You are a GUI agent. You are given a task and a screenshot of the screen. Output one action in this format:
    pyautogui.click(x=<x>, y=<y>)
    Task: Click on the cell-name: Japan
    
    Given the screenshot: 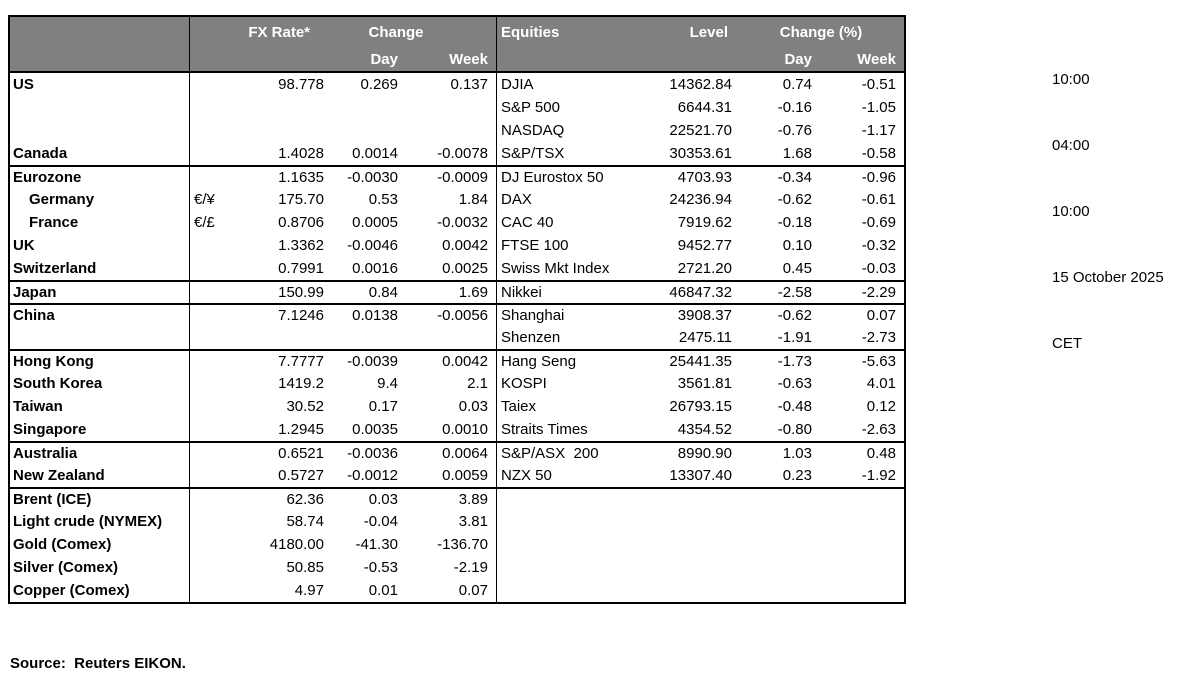 What is the action you would take?
    pyautogui.click(x=100, y=292)
    